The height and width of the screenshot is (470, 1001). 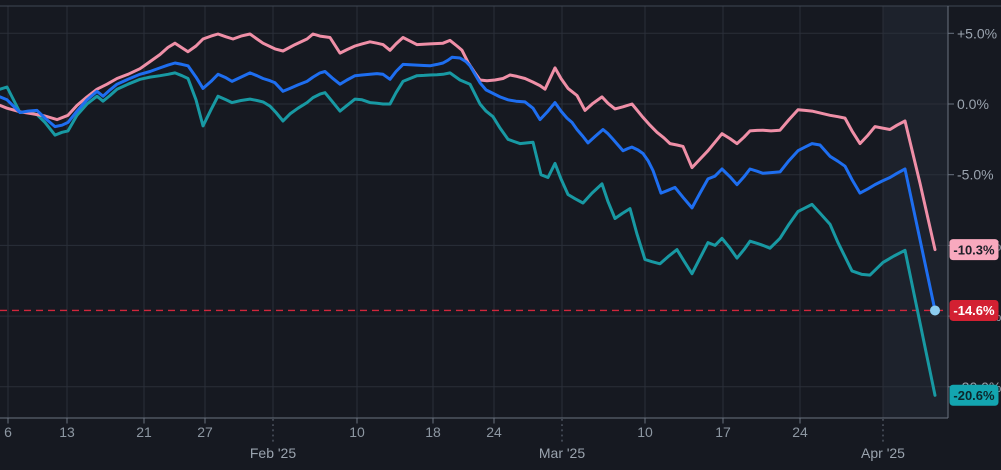 What do you see at coordinates (975, 175) in the screenshot?
I see `y-axis-tick-label: -5.0%` at bounding box center [975, 175].